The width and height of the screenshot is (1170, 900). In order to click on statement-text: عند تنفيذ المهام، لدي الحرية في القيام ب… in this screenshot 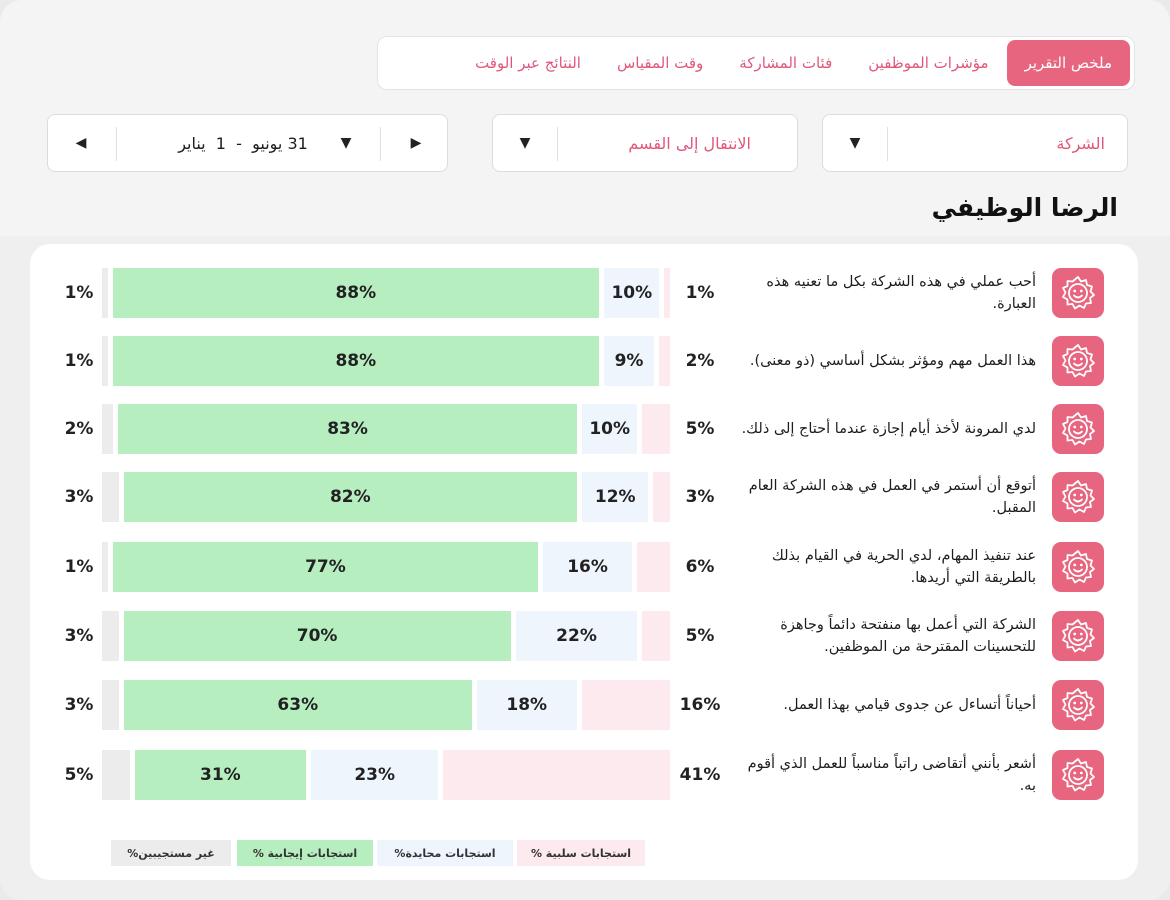, I will do `click(903, 567)`.